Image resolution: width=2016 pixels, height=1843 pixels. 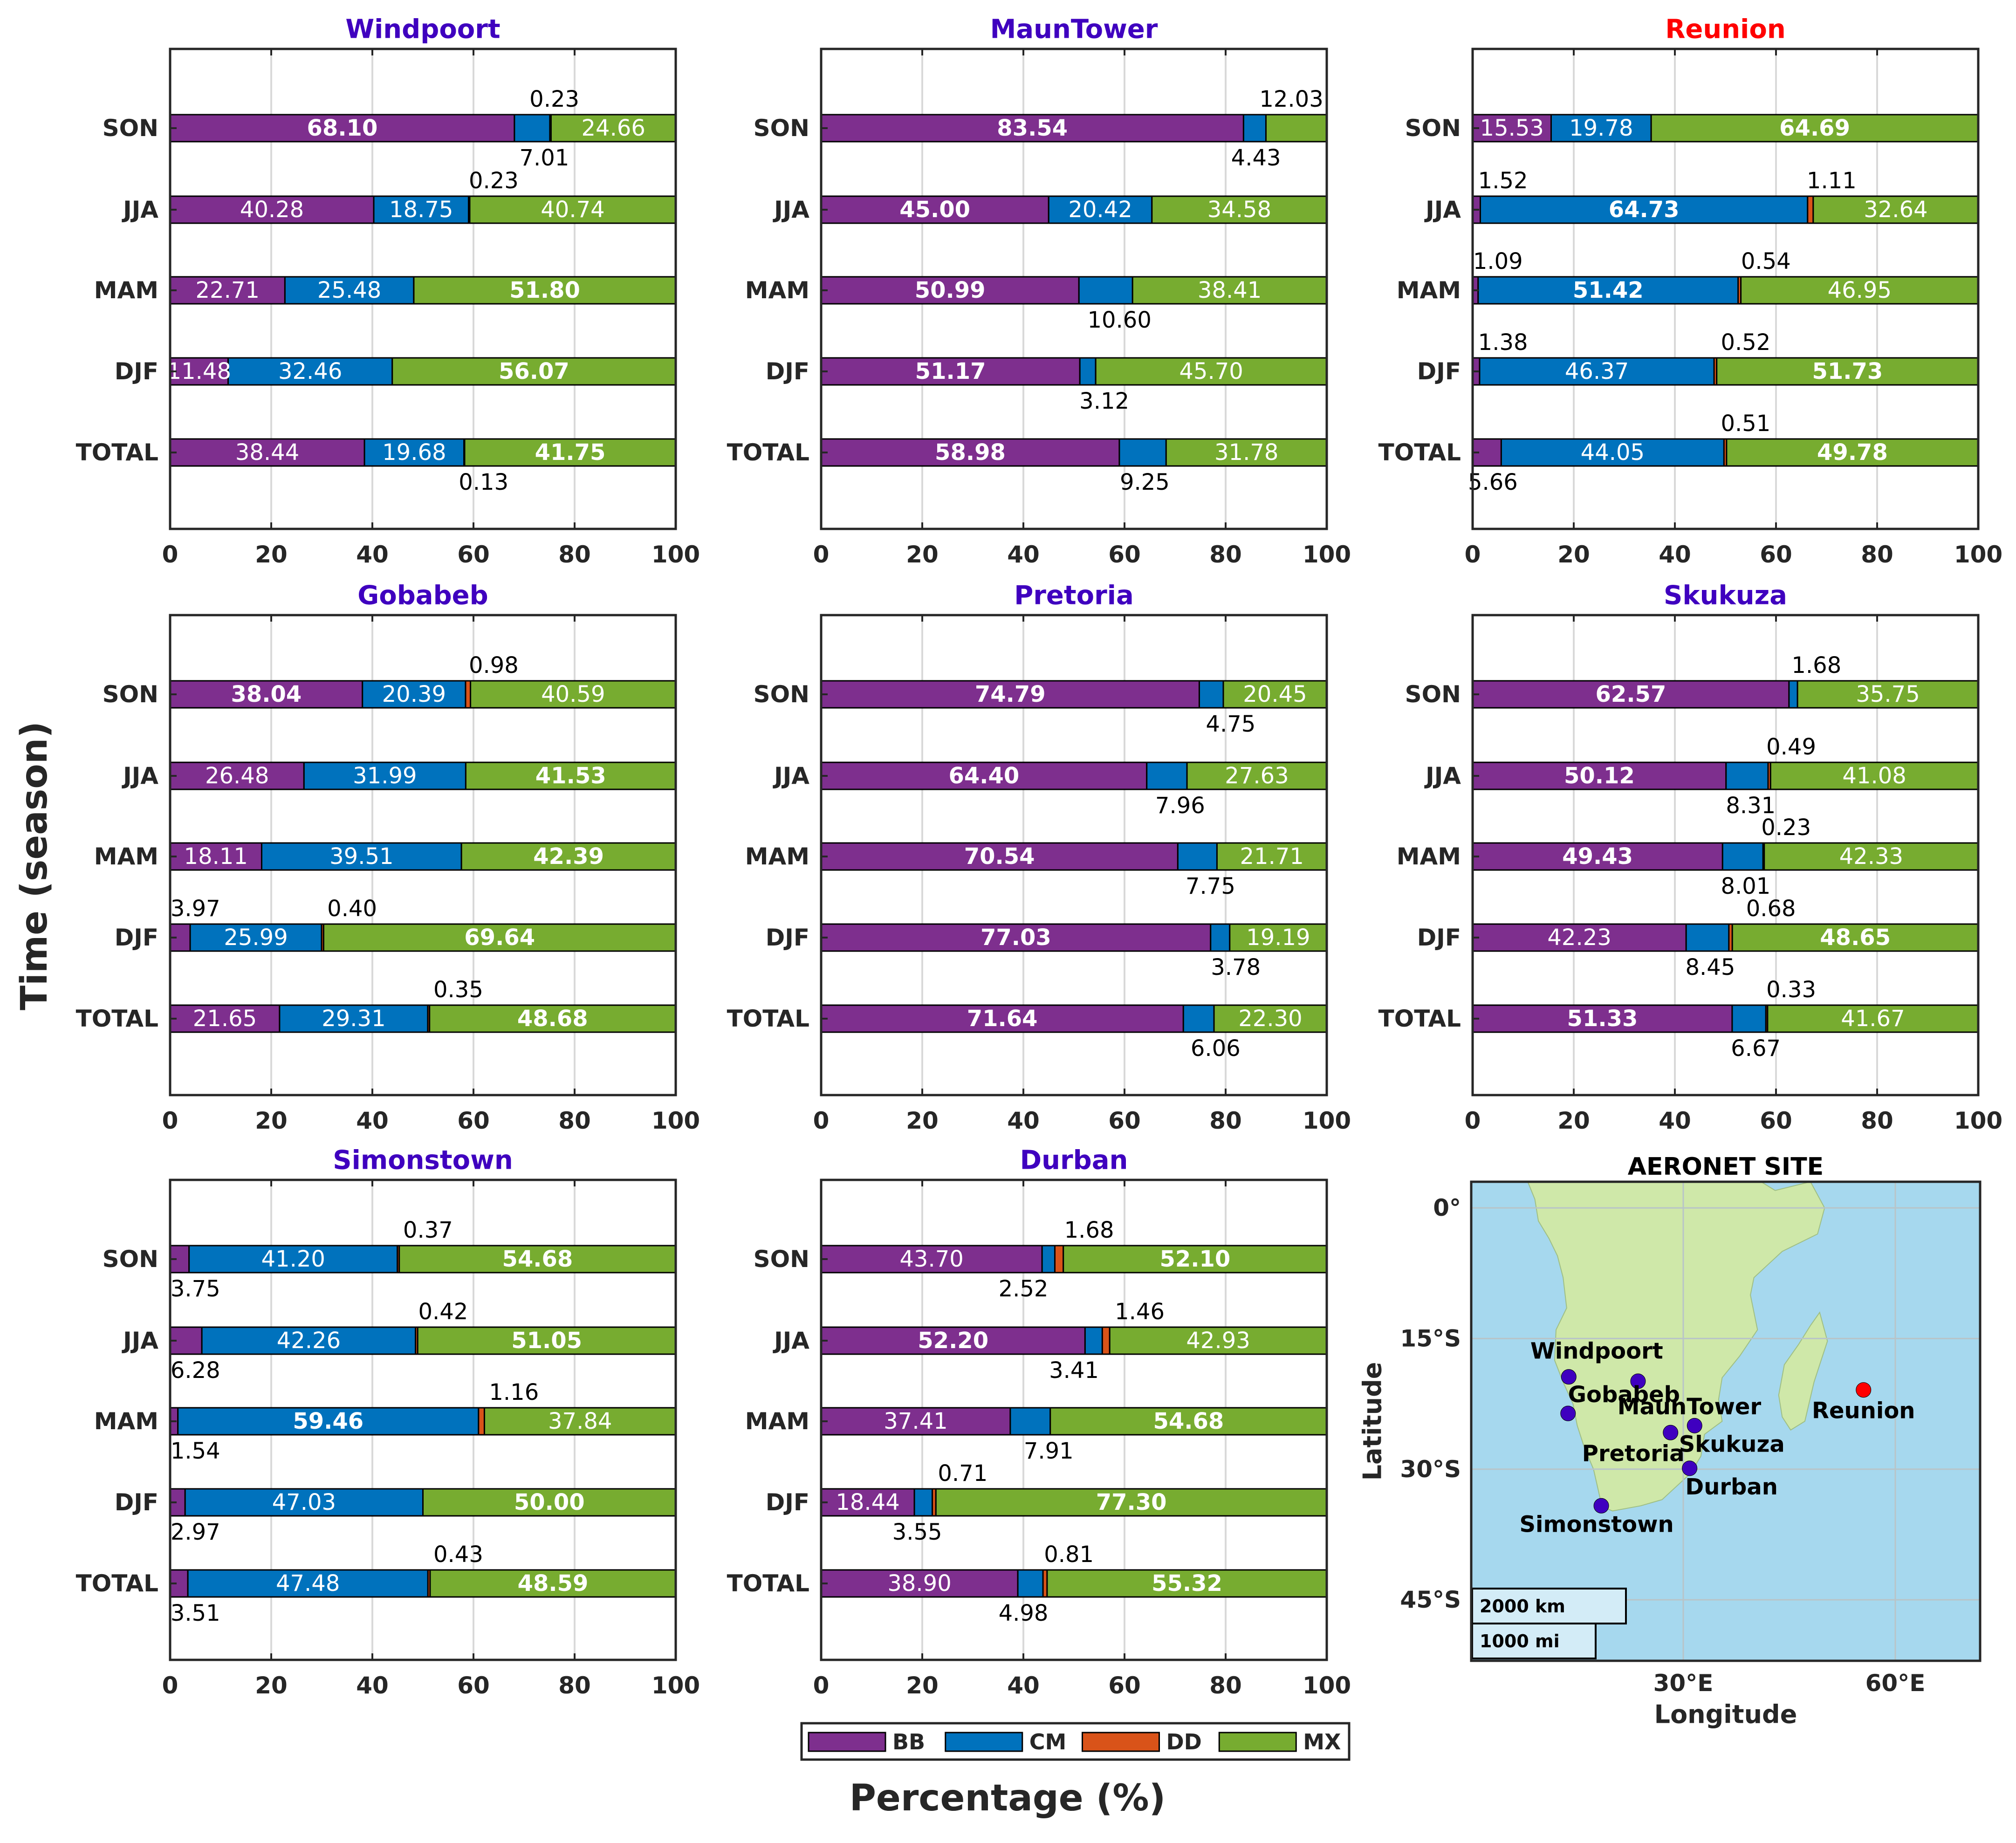 What do you see at coordinates (1024, 1289) in the screenshot?
I see `data-label: 2.52` at bounding box center [1024, 1289].